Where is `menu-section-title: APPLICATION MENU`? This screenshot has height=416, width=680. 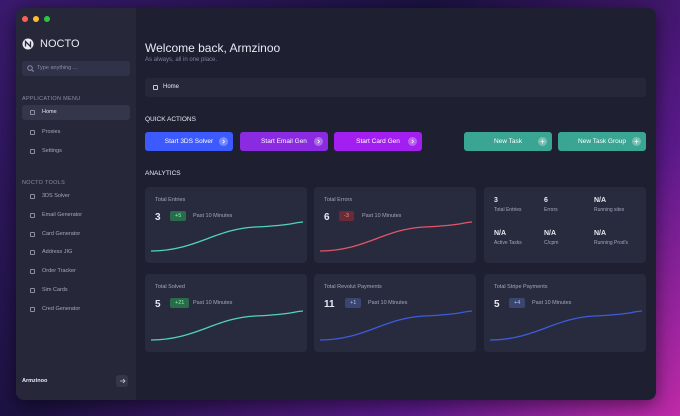 menu-section-title: APPLICATION MENU is located at coordinates (51, 99).